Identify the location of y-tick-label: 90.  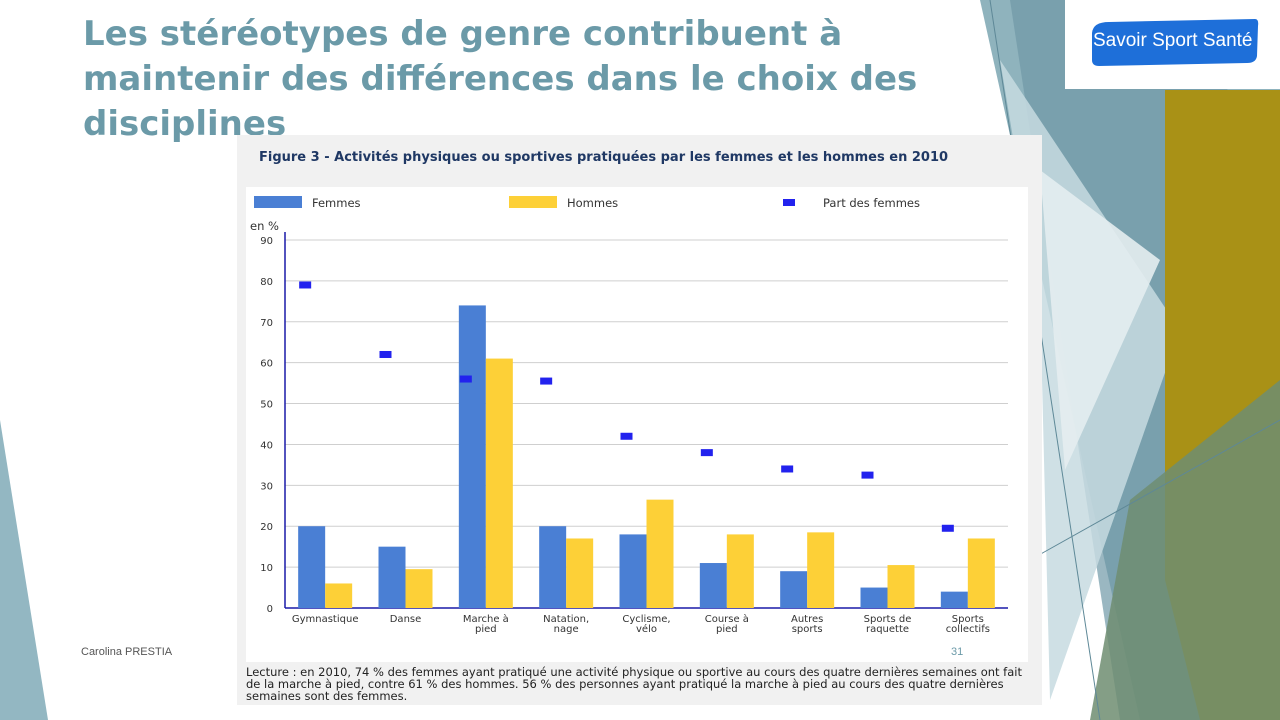
(266, 241).